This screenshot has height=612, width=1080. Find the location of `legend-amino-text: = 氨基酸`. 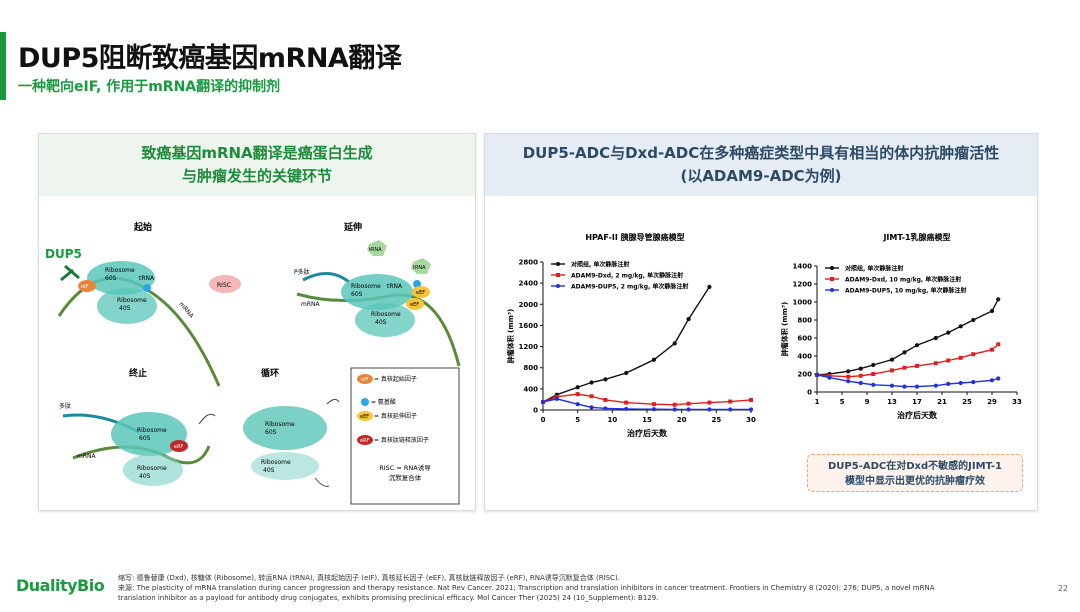

legend-amino-text: = 氨基酸 is located at coordinates (383, 402).